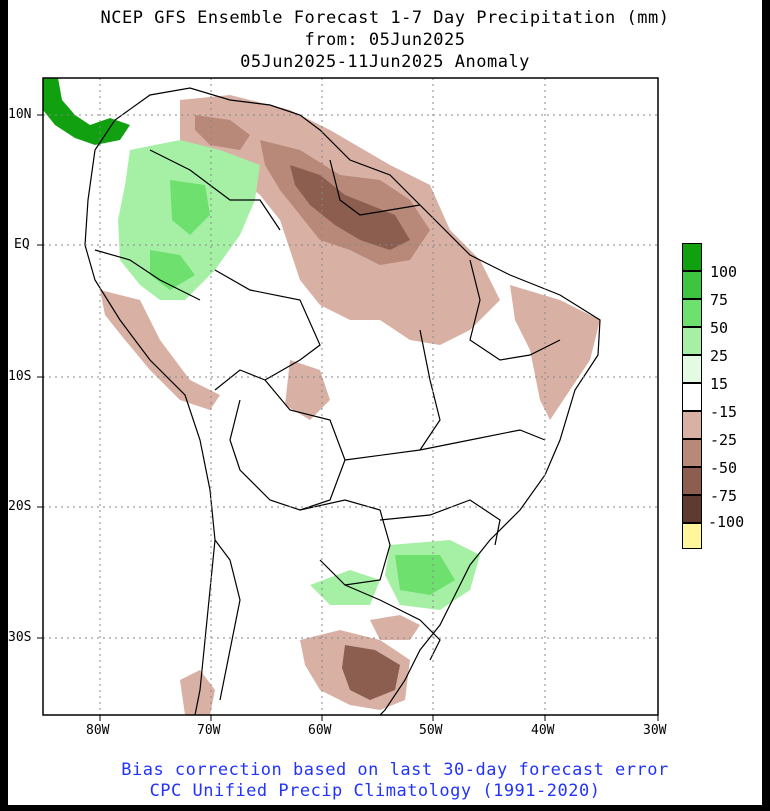  I want to click on lat-label-30s: 30S, so click(20, 637).